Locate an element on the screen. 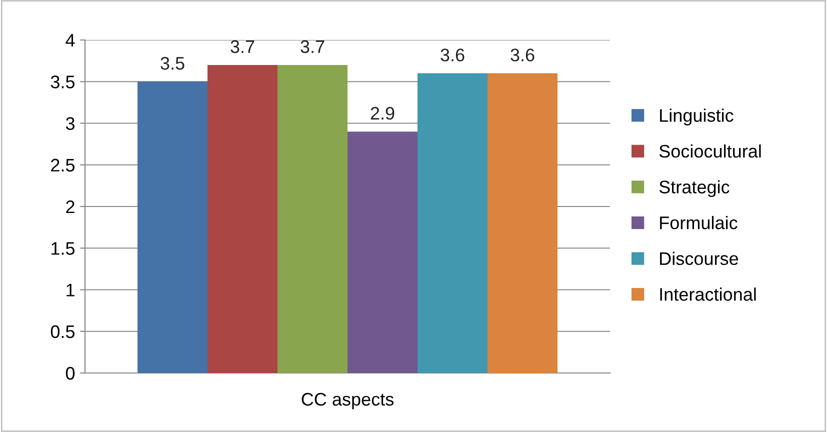  y-tick-label: 4 is located at coordinates (70, 40).